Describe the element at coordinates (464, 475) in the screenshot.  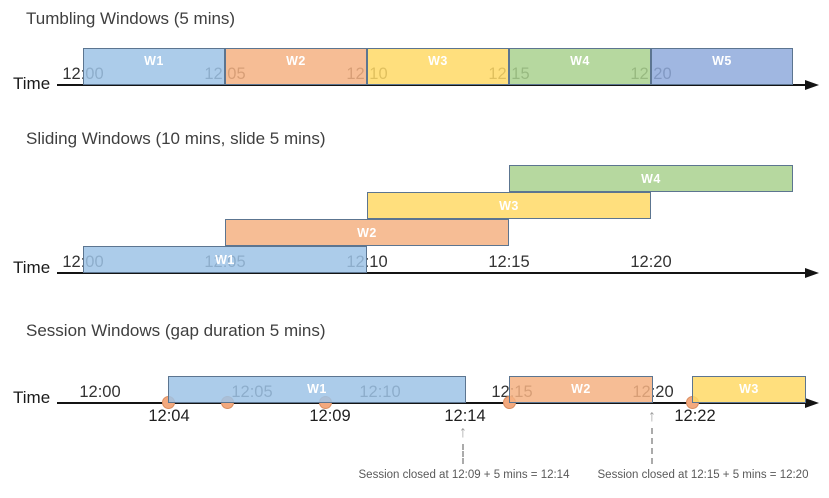
I see `session-close-annotation: Session closed at 12:09 + 5 mins = 12:14` at that location.